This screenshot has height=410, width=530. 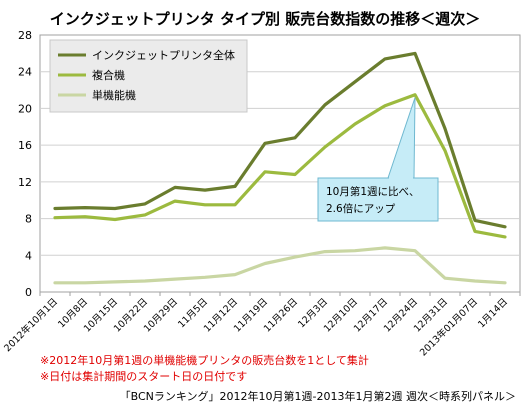 What do you see at coordinates (361, 208) in the screenshot?
I see `callout-text: 2.6倍にアップ` at bounding box center [361, 208].